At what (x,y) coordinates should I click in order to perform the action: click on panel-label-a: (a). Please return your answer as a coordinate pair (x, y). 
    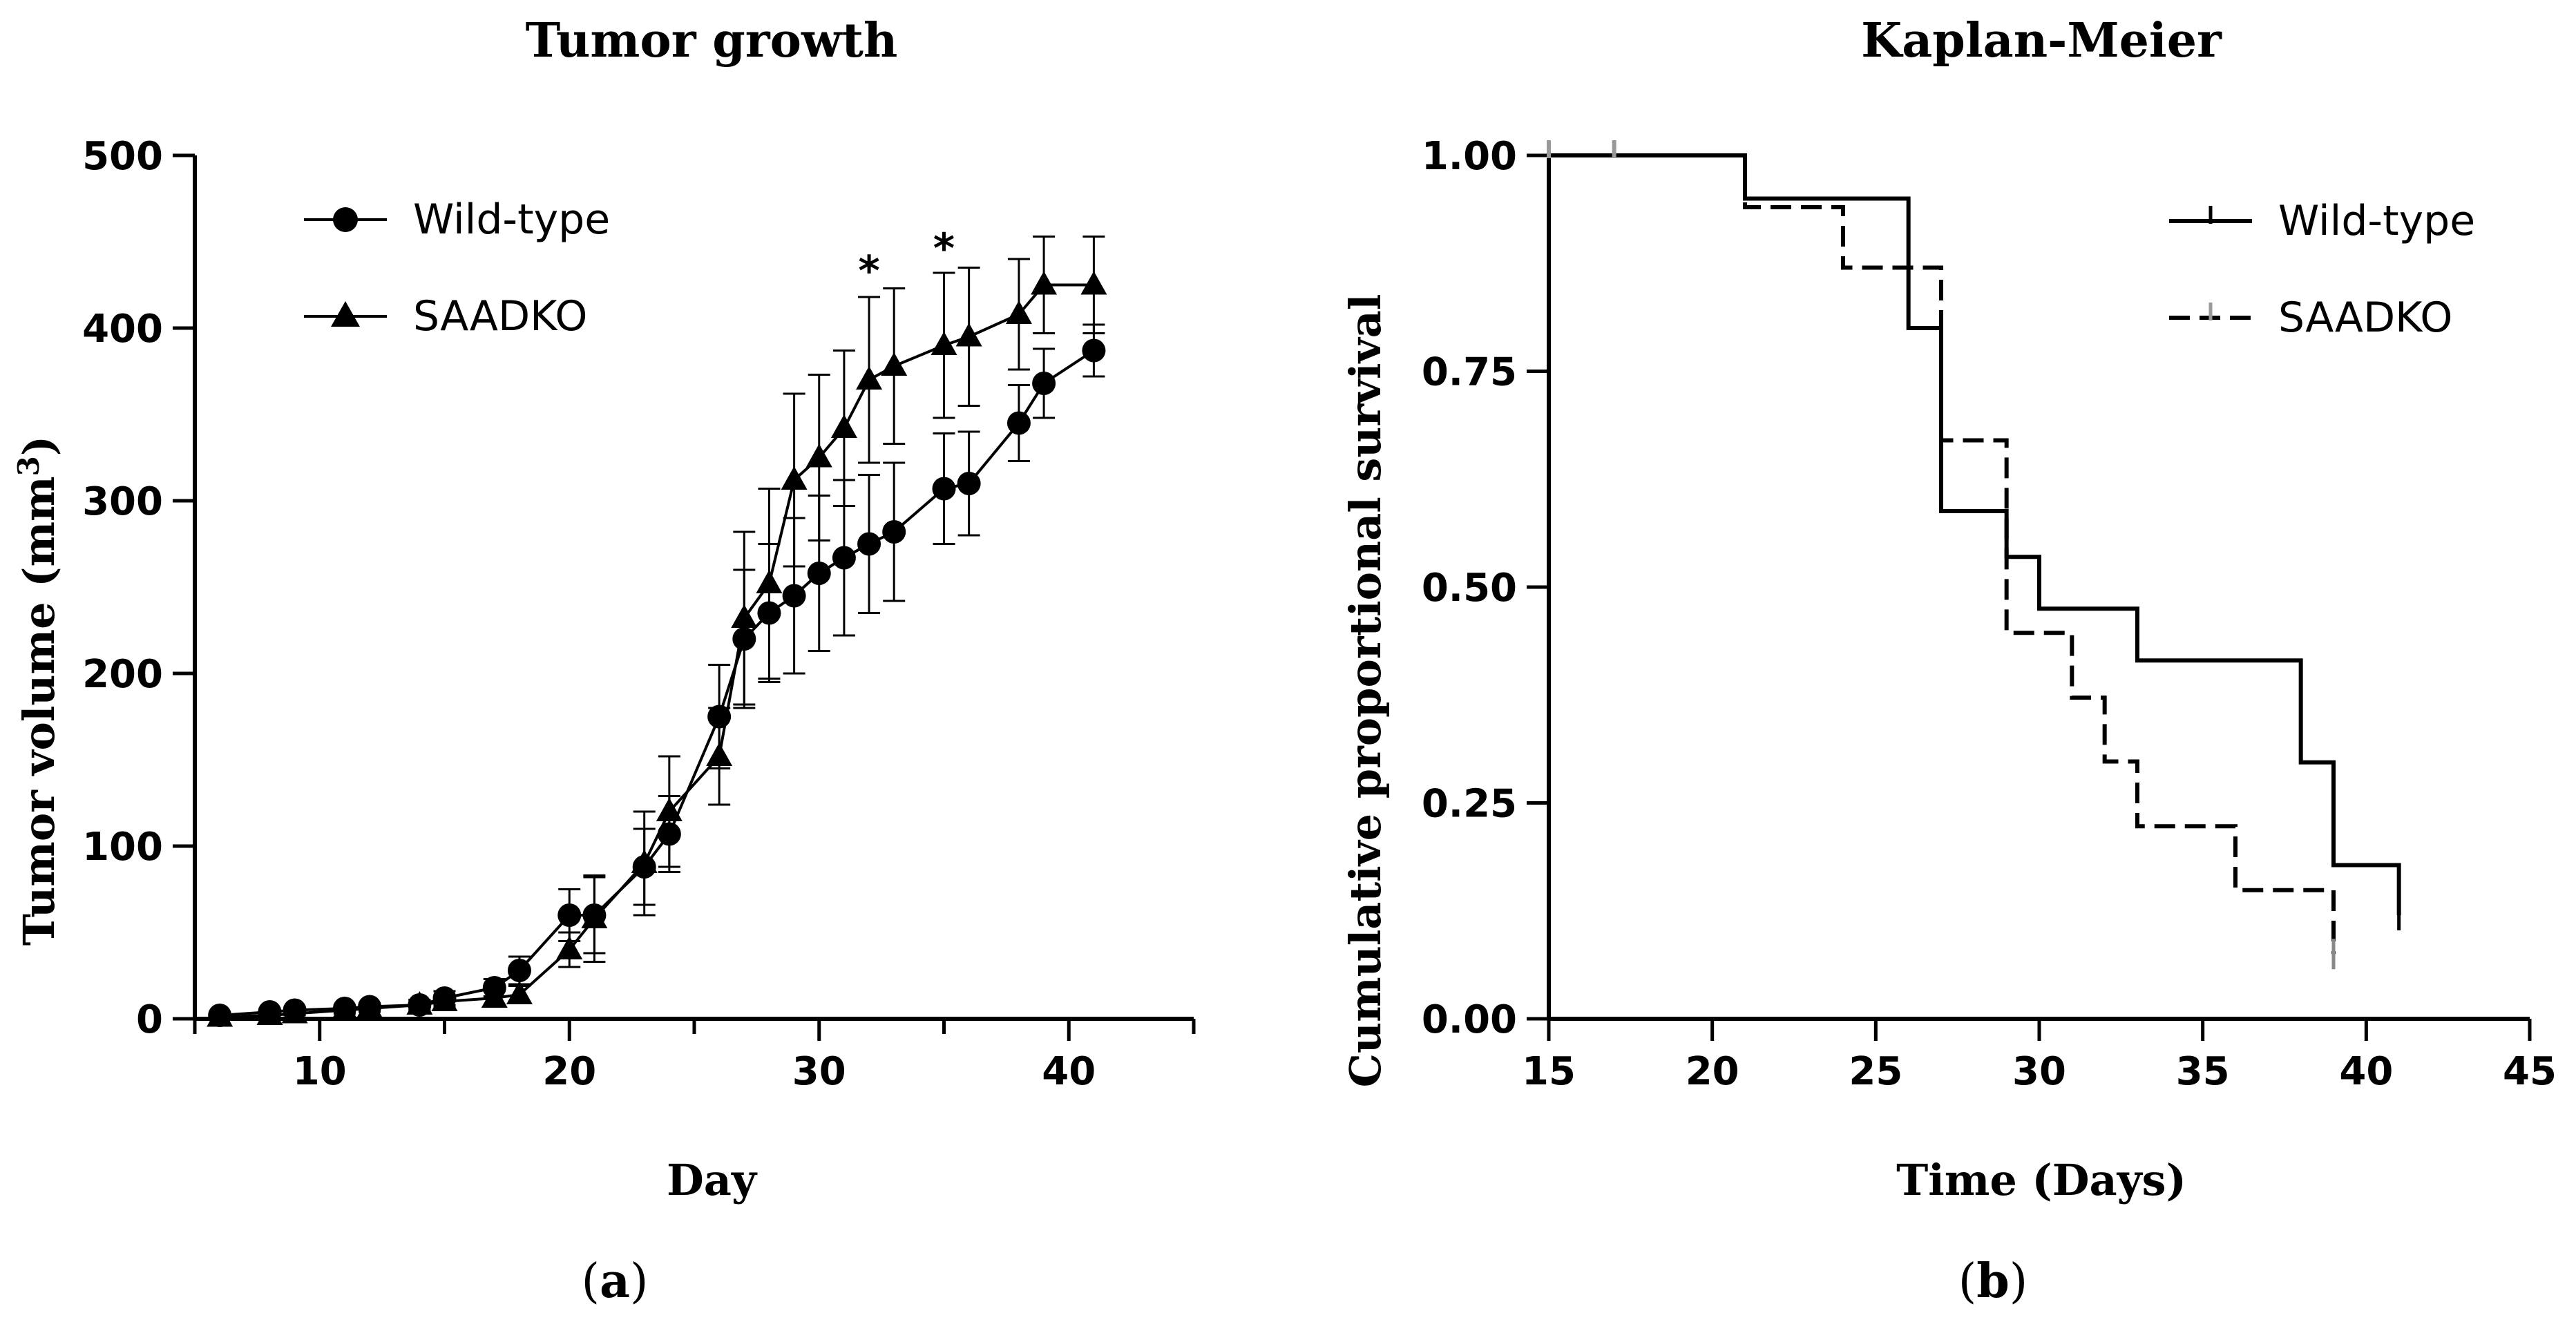
    Looking at the image, I should click on (614, 1281).